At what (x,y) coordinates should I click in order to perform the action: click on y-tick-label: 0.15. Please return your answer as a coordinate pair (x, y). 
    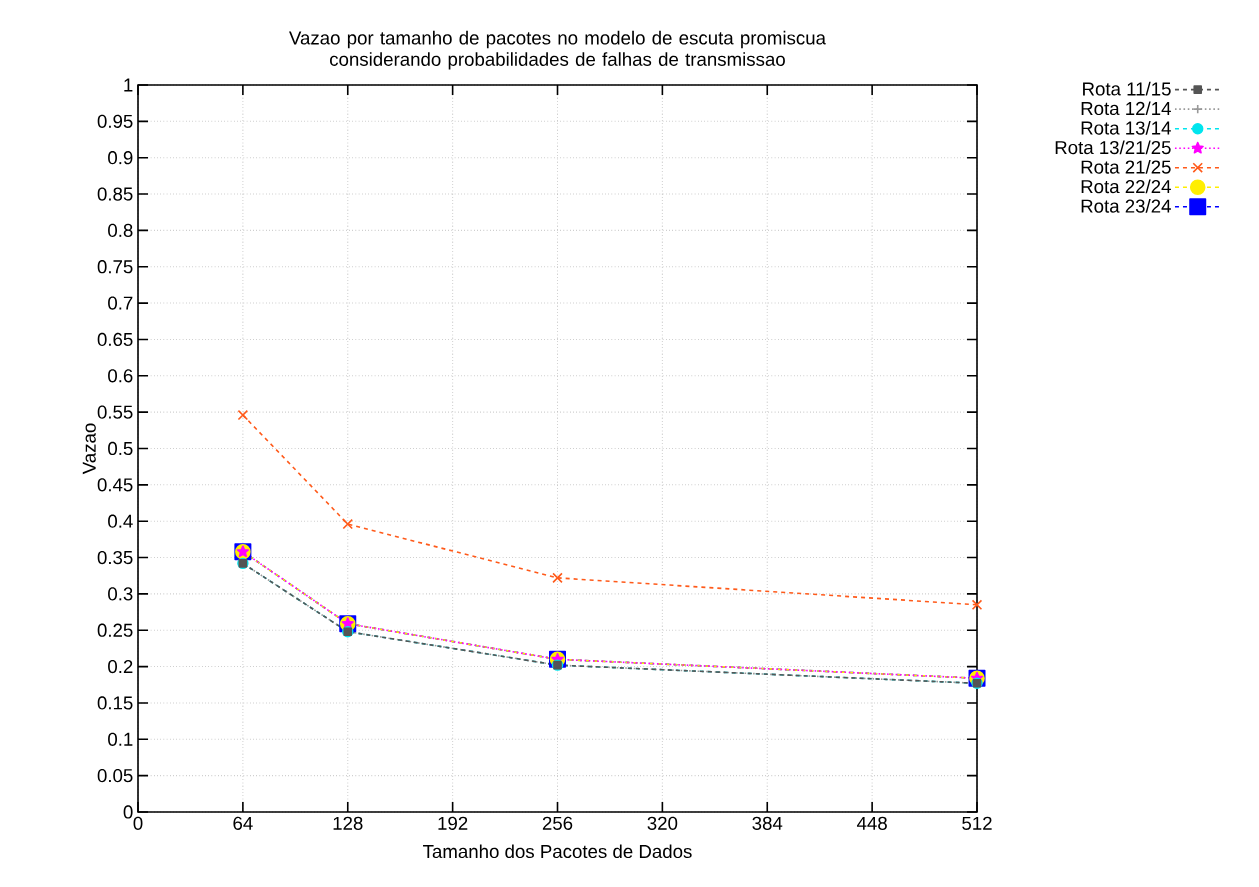
    Looking at the image, I should click on (115, 703).